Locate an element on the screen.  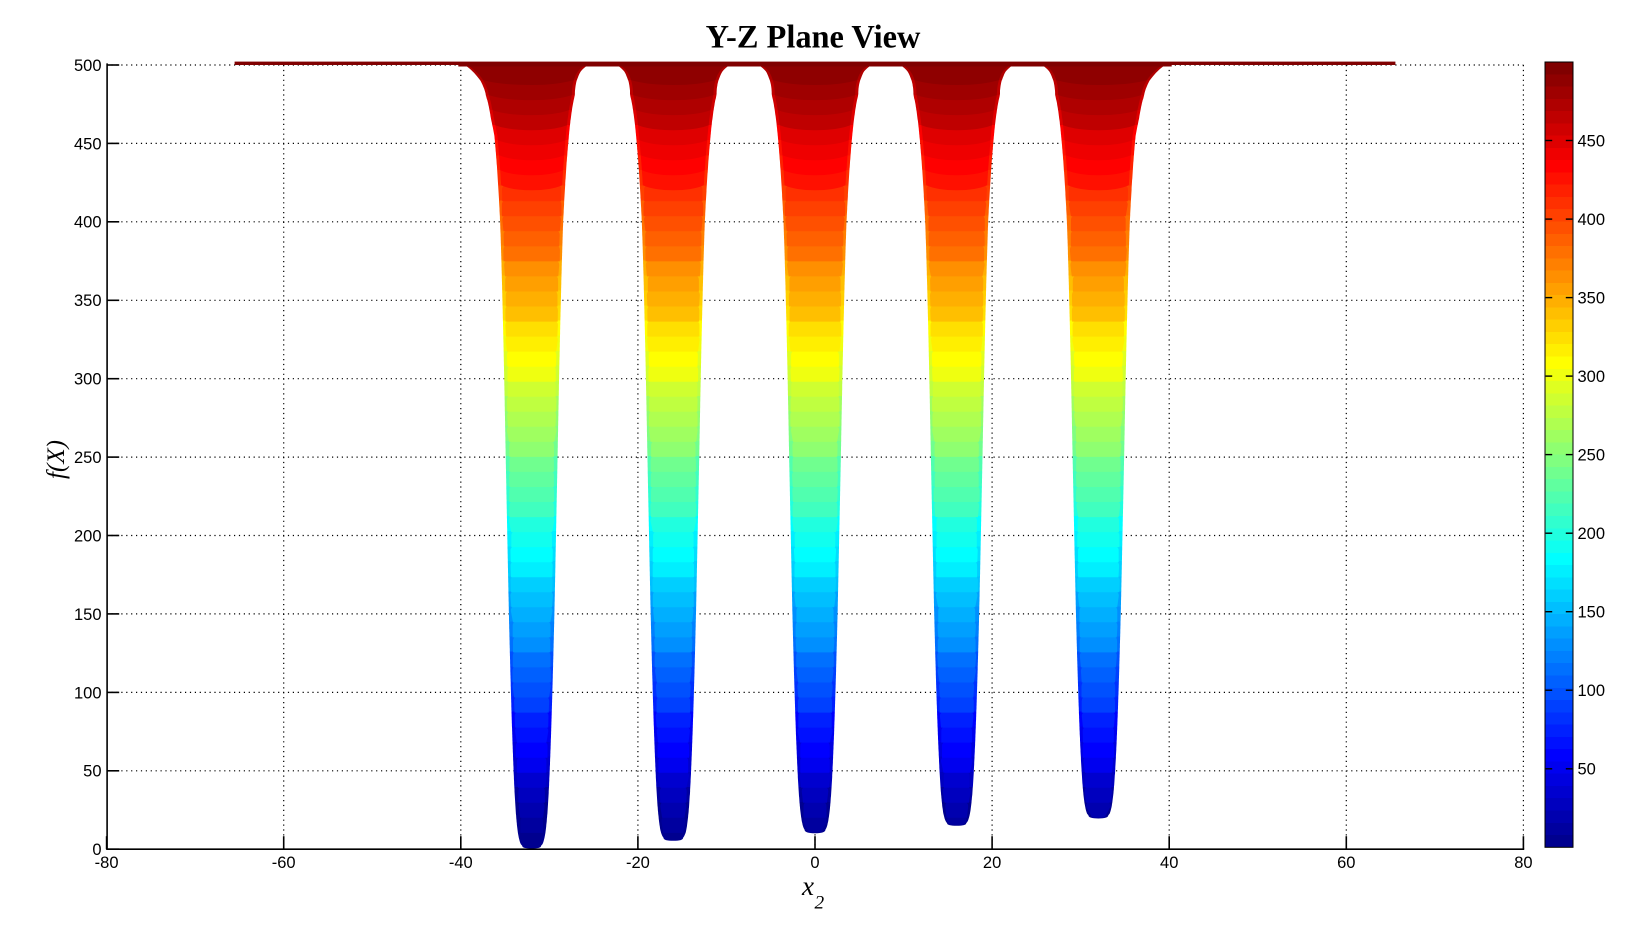
svg-text: f(X) is located at coordinates (56, 459).